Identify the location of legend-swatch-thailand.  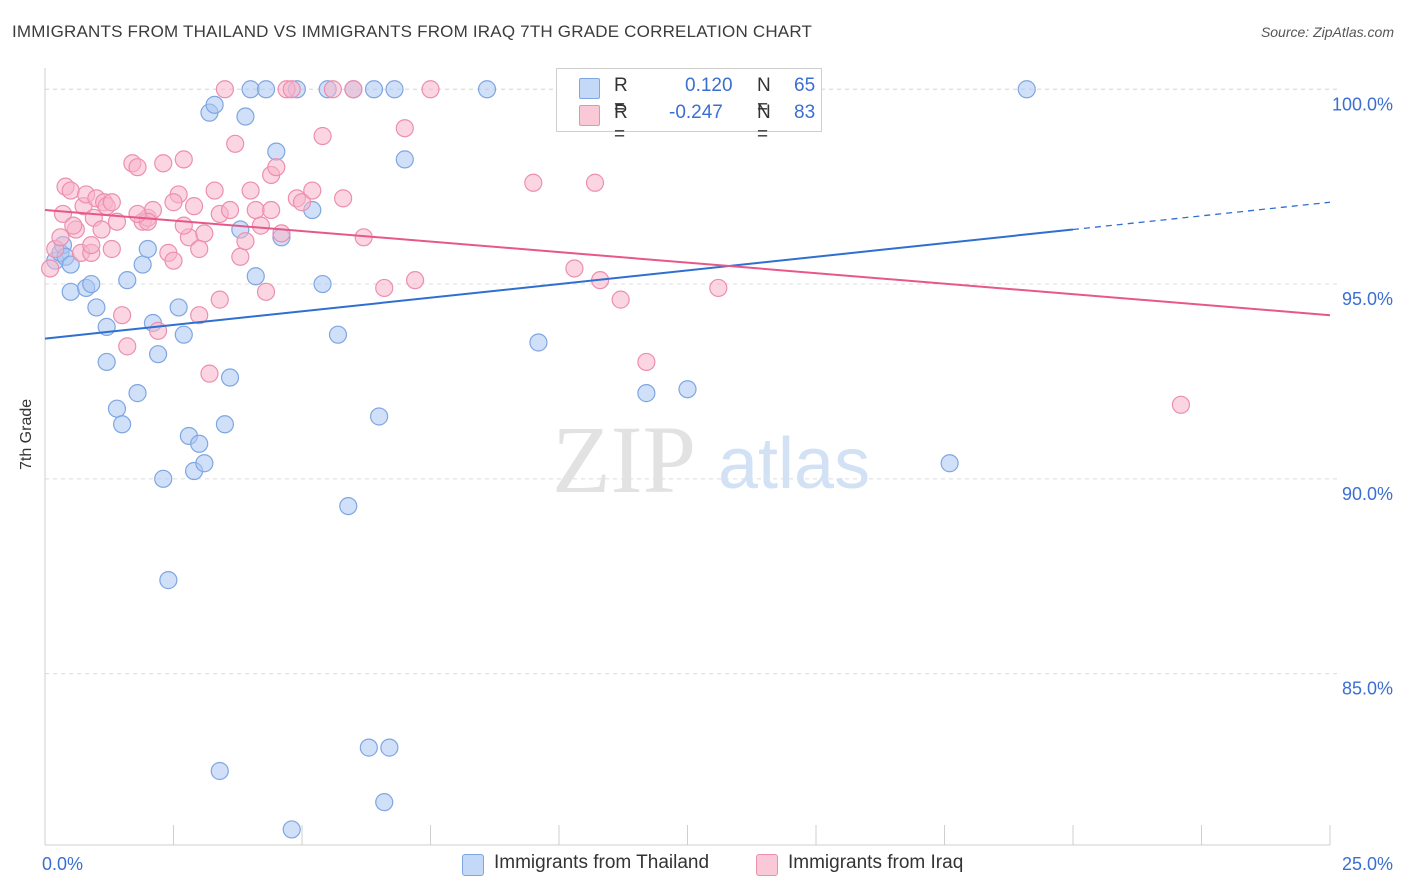
(589, 88).